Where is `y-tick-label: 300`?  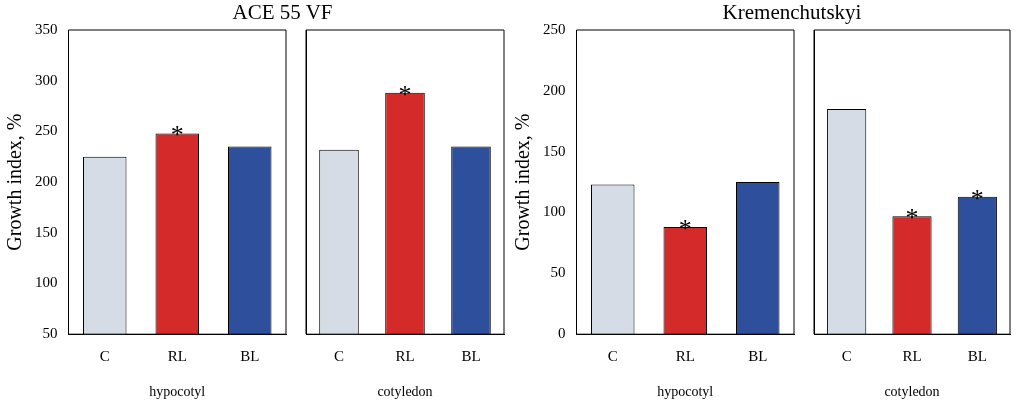
y-tick-label: 300 is located at coordinates (46, 79).